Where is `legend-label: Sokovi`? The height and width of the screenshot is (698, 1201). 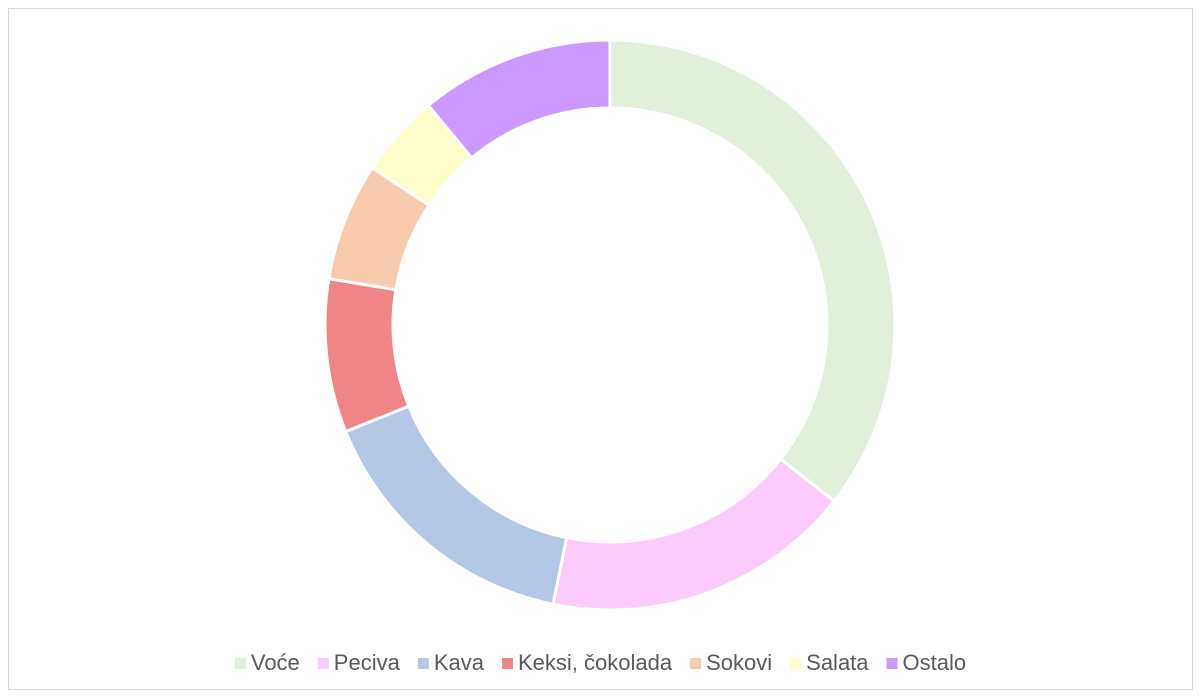
legend-label: Sokovi is located at coordinates (739, 662).